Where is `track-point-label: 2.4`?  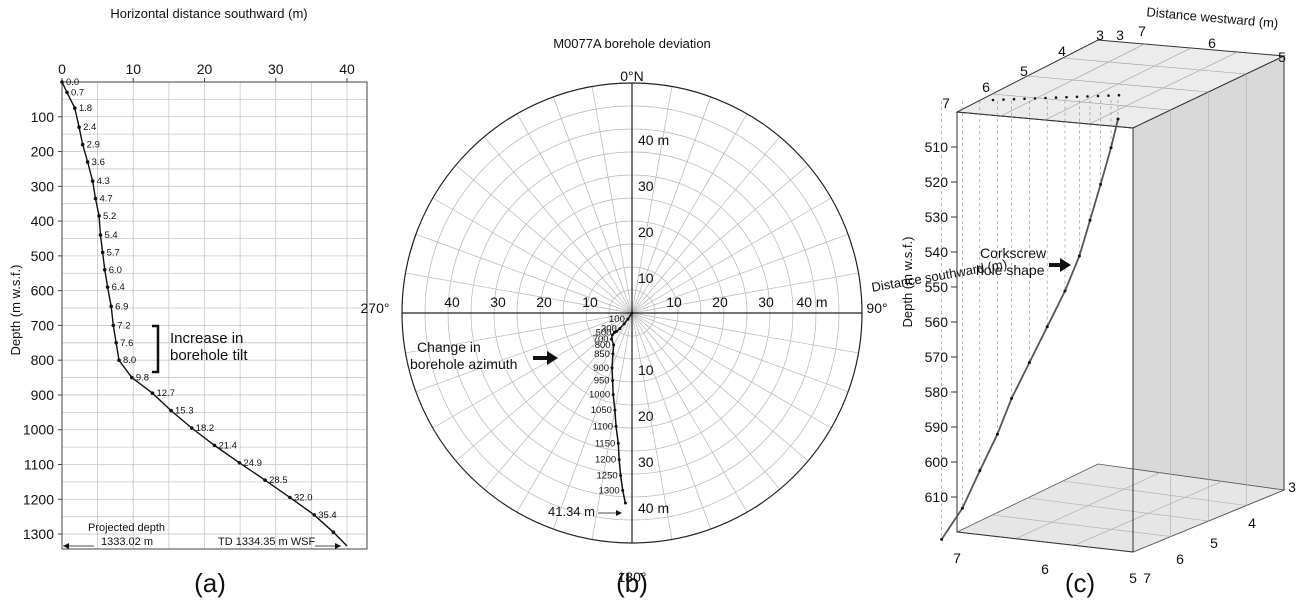
track-point-label: 2.4 is located at coordinates (89, 127).